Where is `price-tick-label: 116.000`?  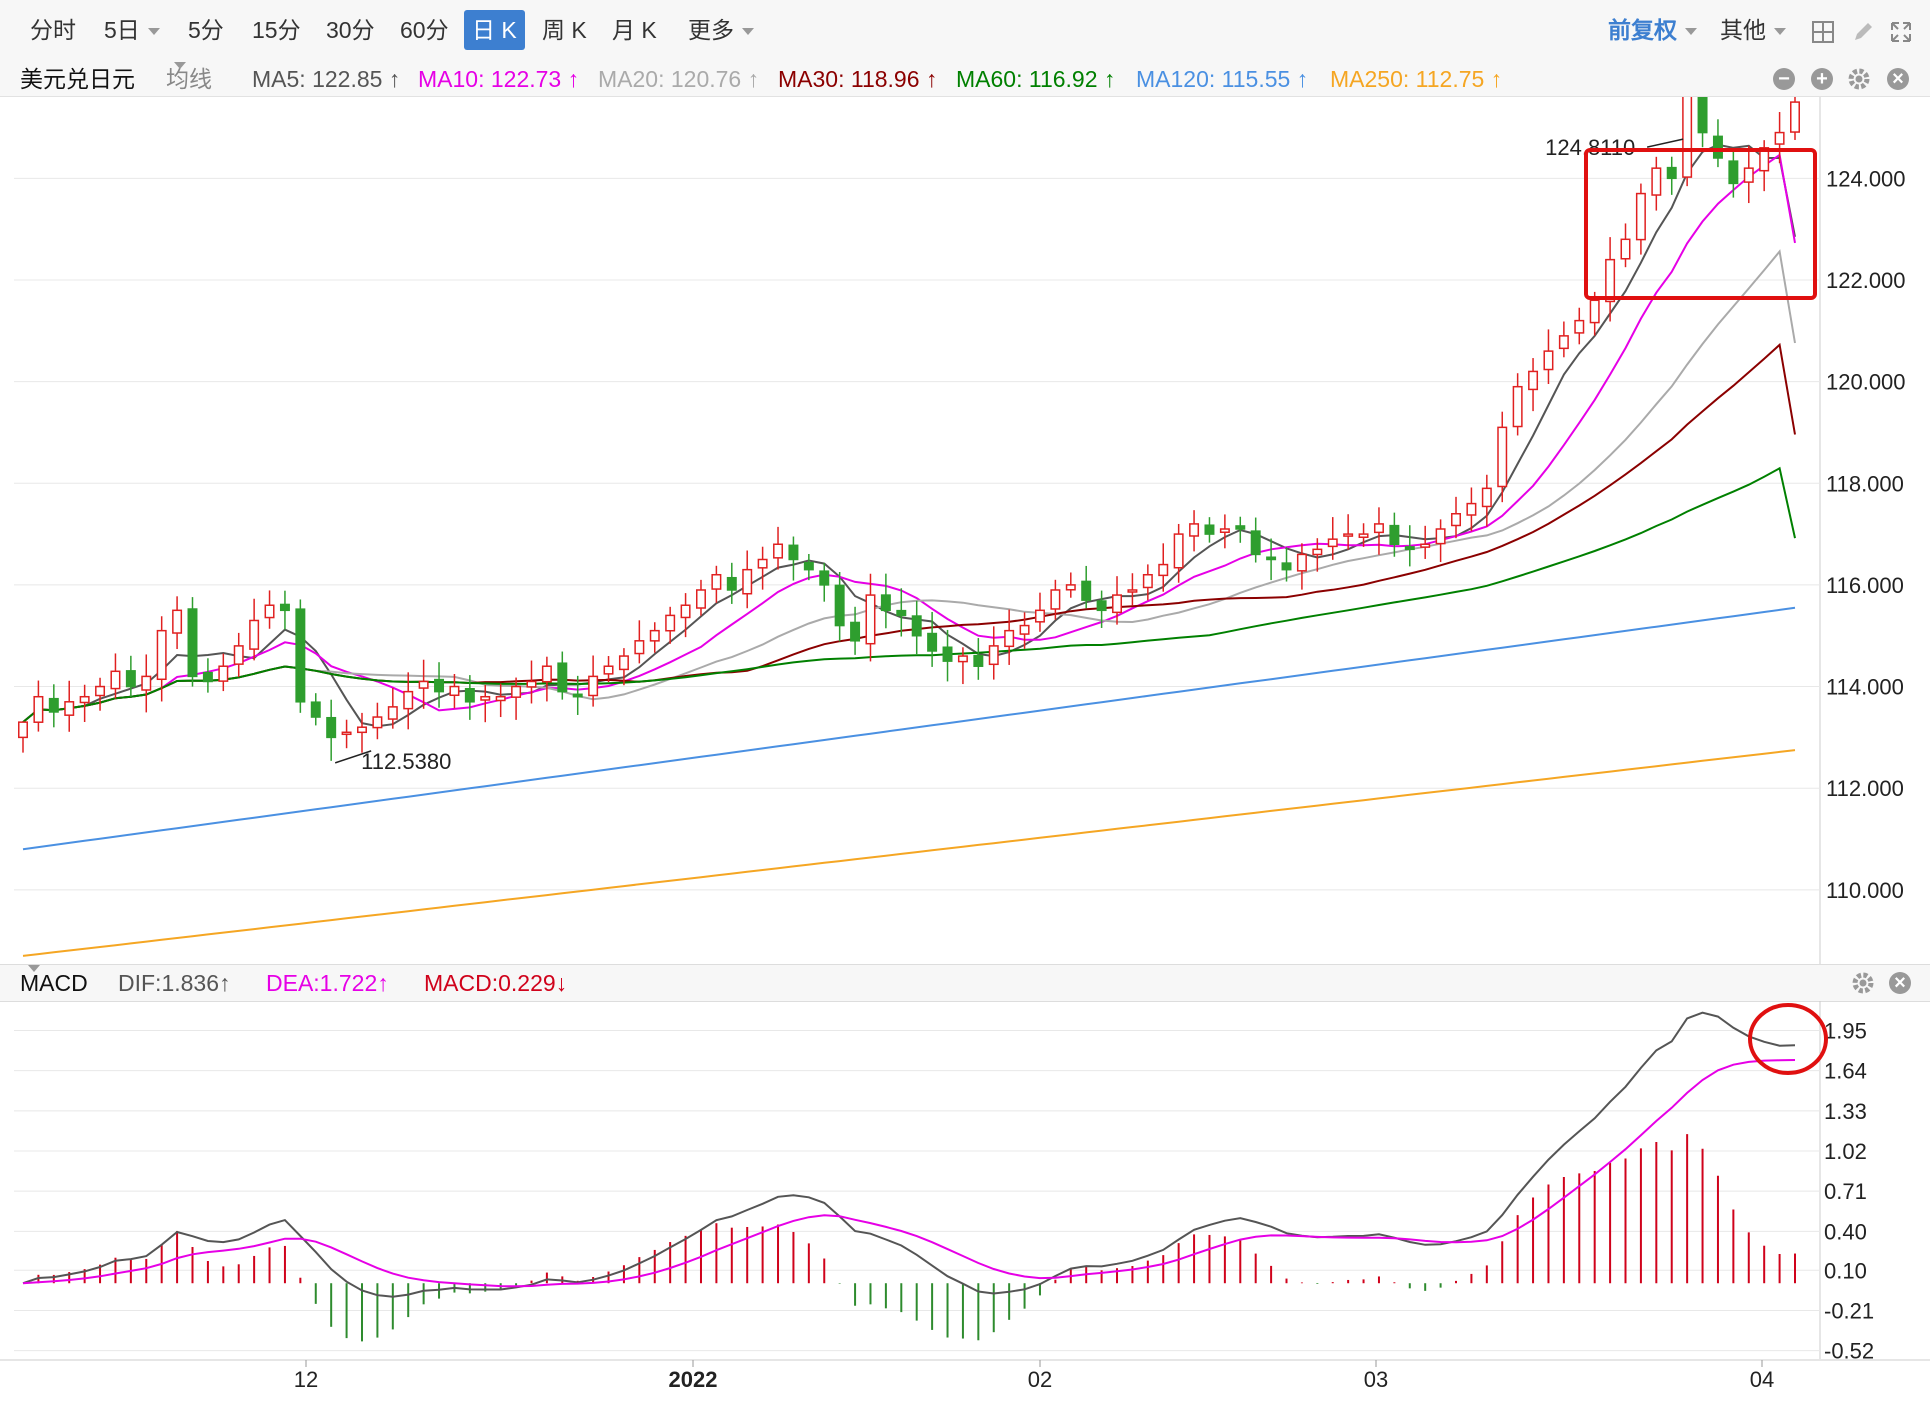
price-tick-label: 116.000 is located at coordinates (1865, 585).